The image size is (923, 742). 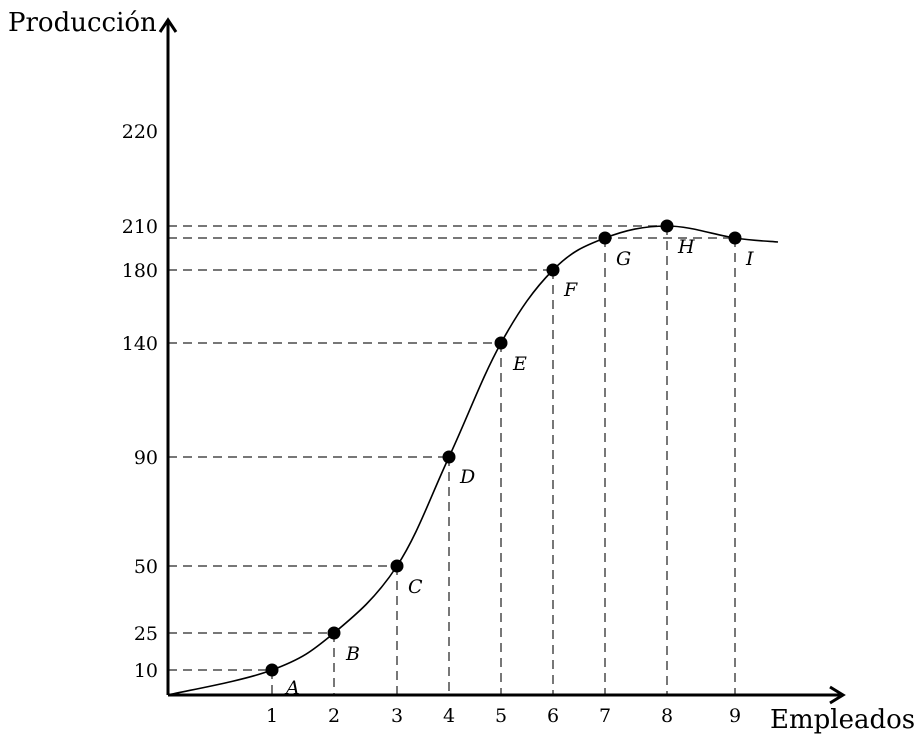 I want to click on point-label-D: D, so click(x=467, y=477).